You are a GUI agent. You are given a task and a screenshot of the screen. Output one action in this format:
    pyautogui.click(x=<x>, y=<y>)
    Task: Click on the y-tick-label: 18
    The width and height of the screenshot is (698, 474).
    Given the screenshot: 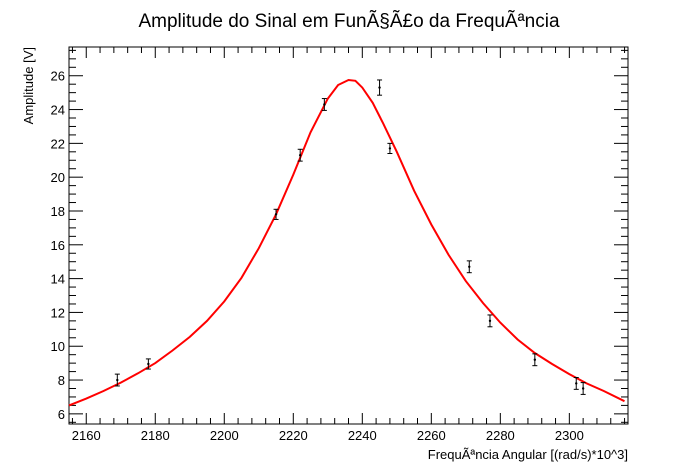 What is the action you would take?
    pyautogui.click(x=58, y=211)
    